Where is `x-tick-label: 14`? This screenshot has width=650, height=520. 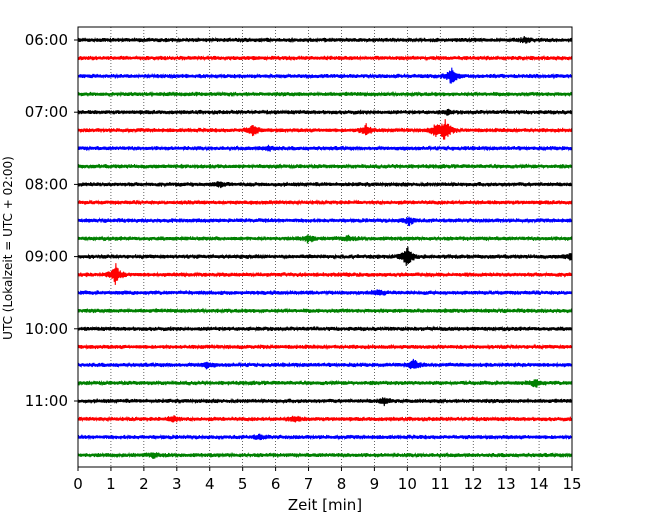 x-tick-label: 14 is located at coordinates (539, 484).